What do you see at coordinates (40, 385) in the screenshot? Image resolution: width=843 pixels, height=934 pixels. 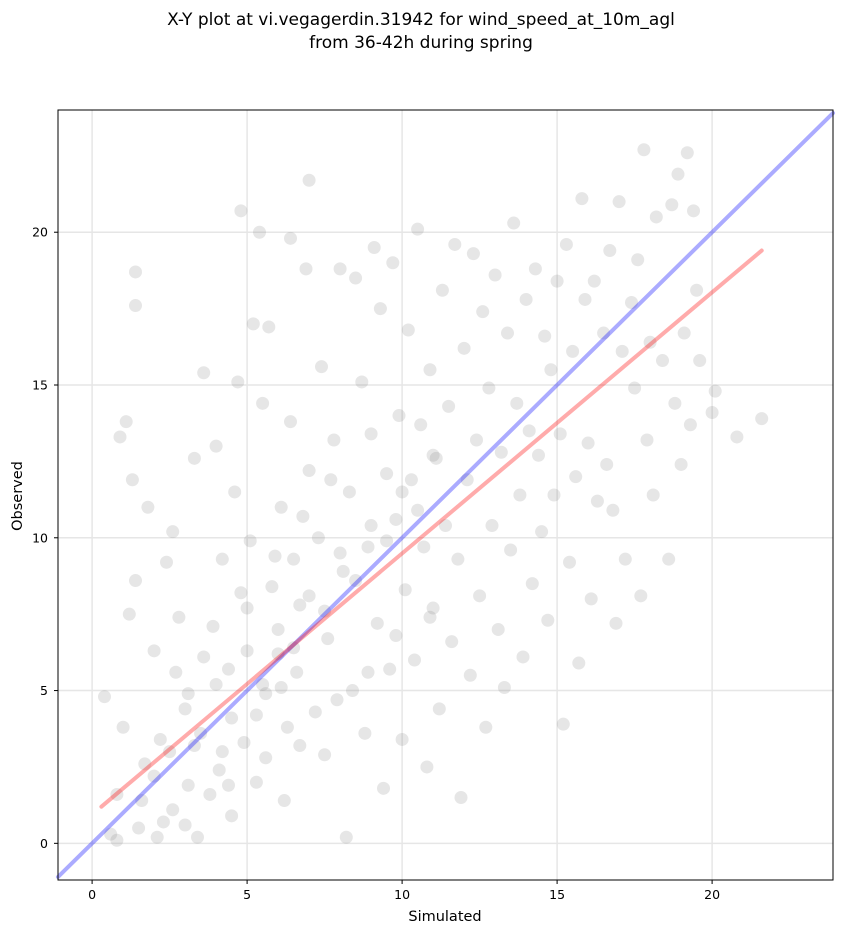 I see `y-tick-label: 15` at bounding box center [40, 385].